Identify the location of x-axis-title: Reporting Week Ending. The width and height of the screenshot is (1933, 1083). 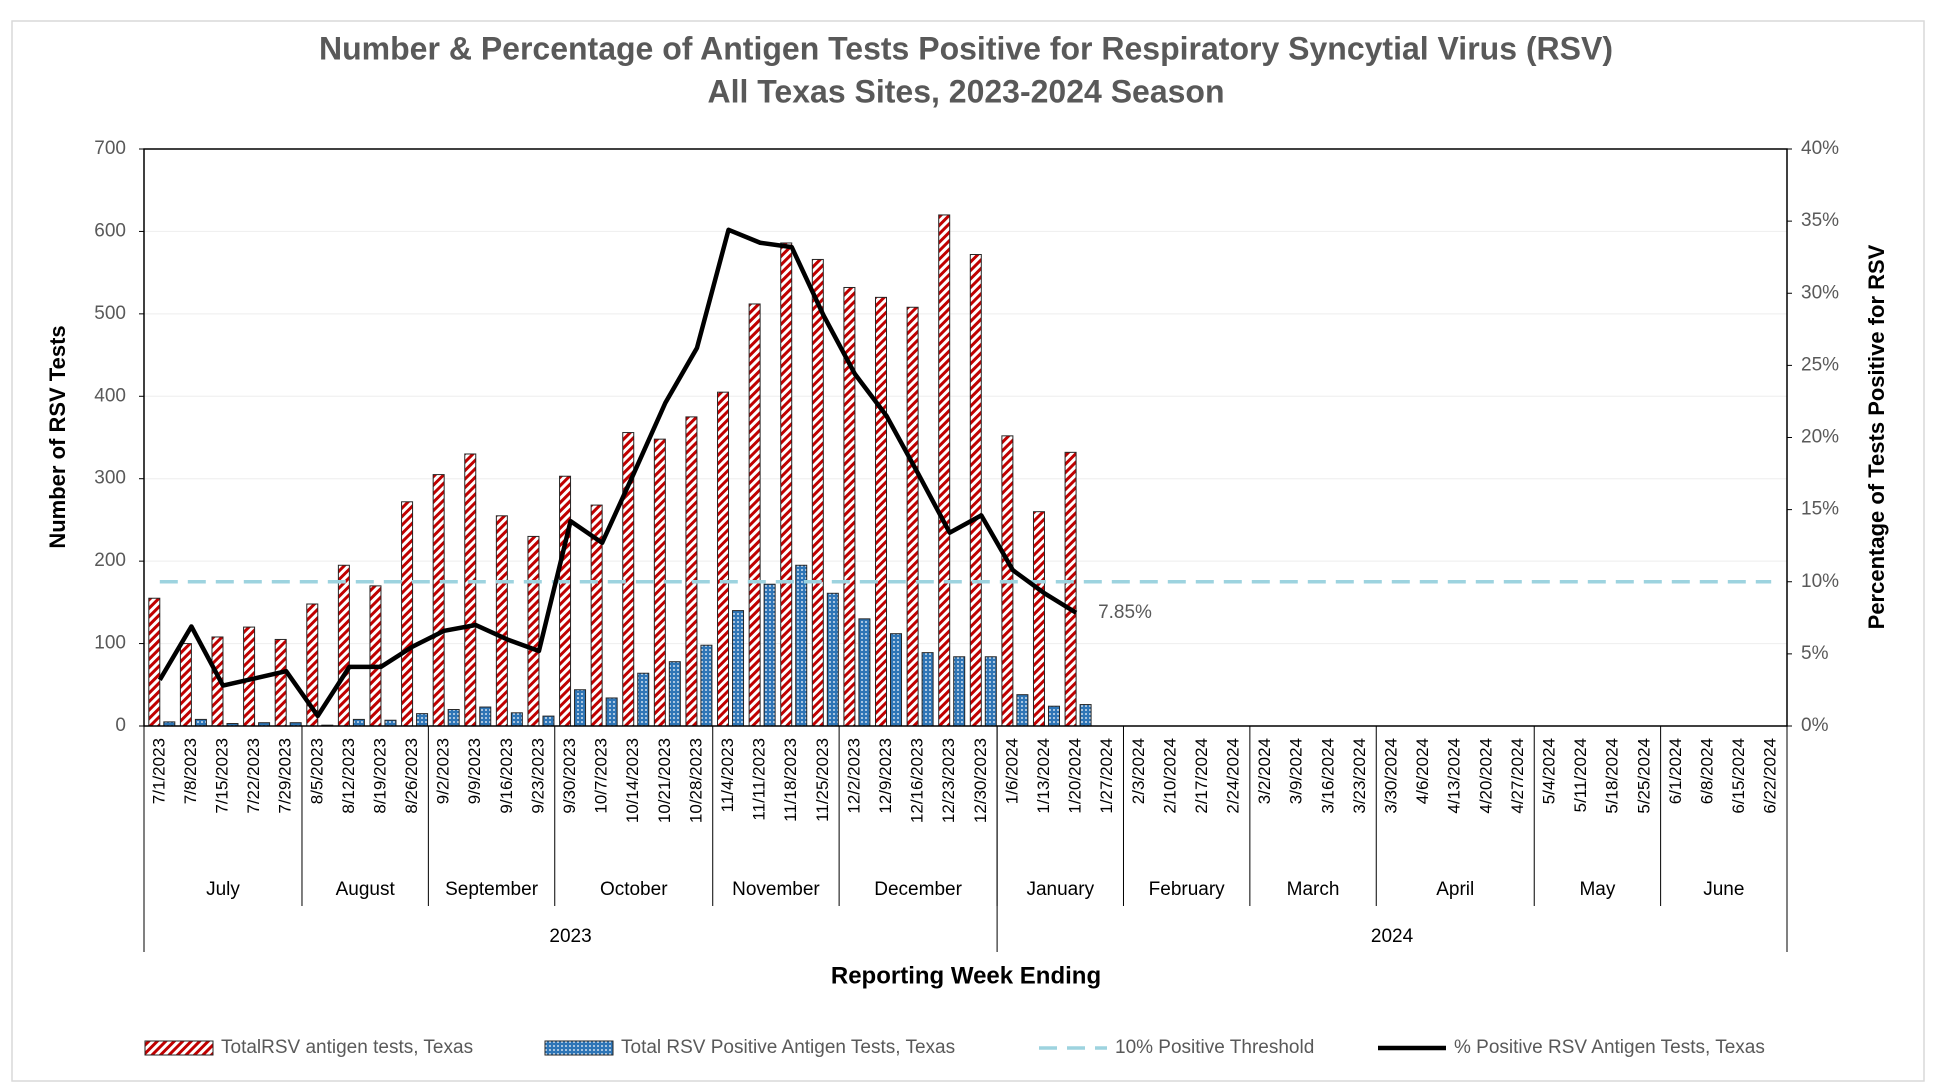
(966, 975).